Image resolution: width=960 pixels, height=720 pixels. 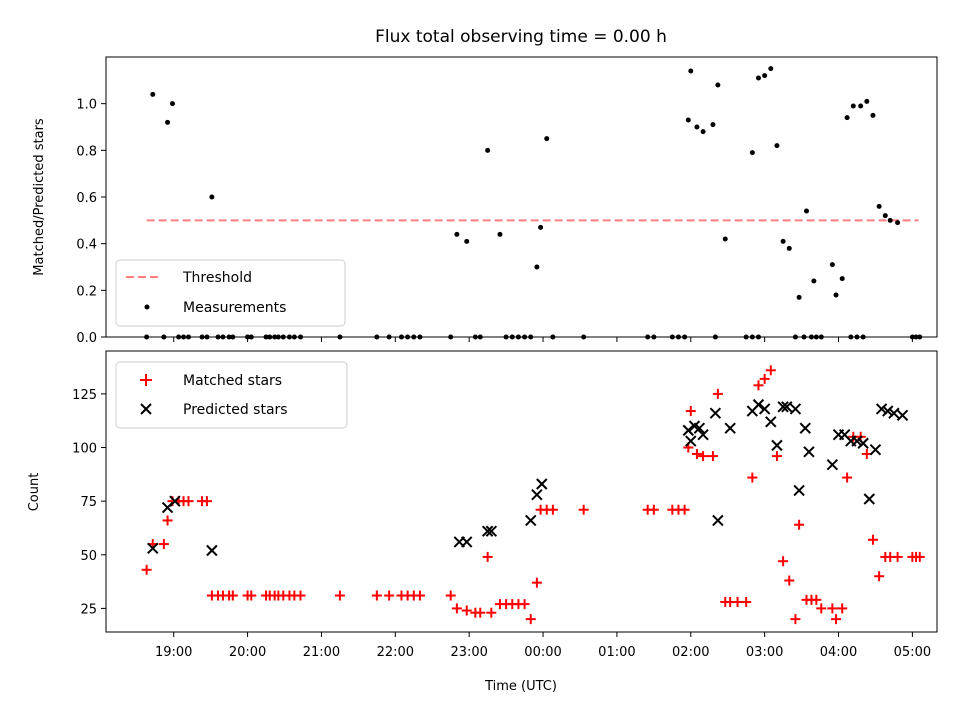 I want to click on top-y-axis-label: Matched/Predicted stars, so click(x=39, y=197).